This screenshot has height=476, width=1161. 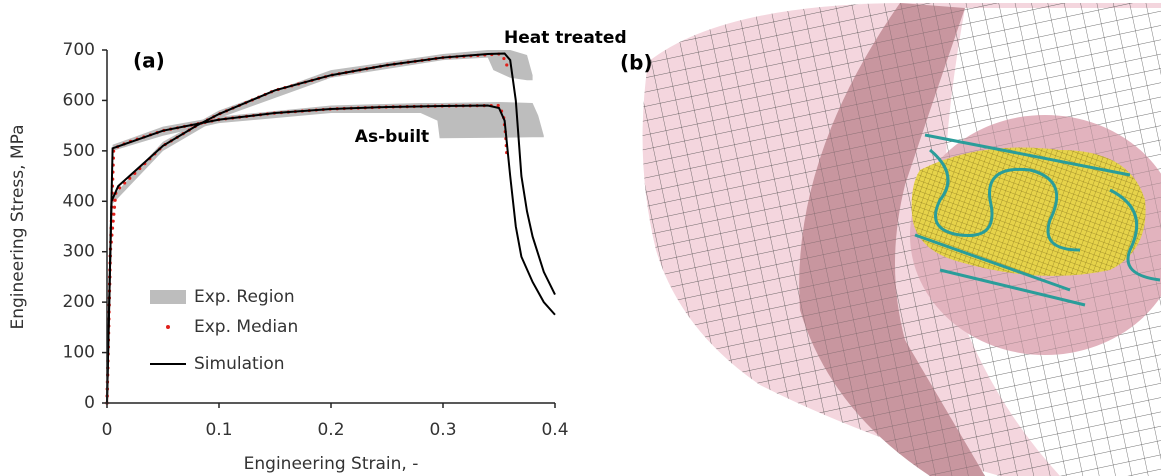 I want to click on x-tick-label: 0.3, so click(x=442, y=430).